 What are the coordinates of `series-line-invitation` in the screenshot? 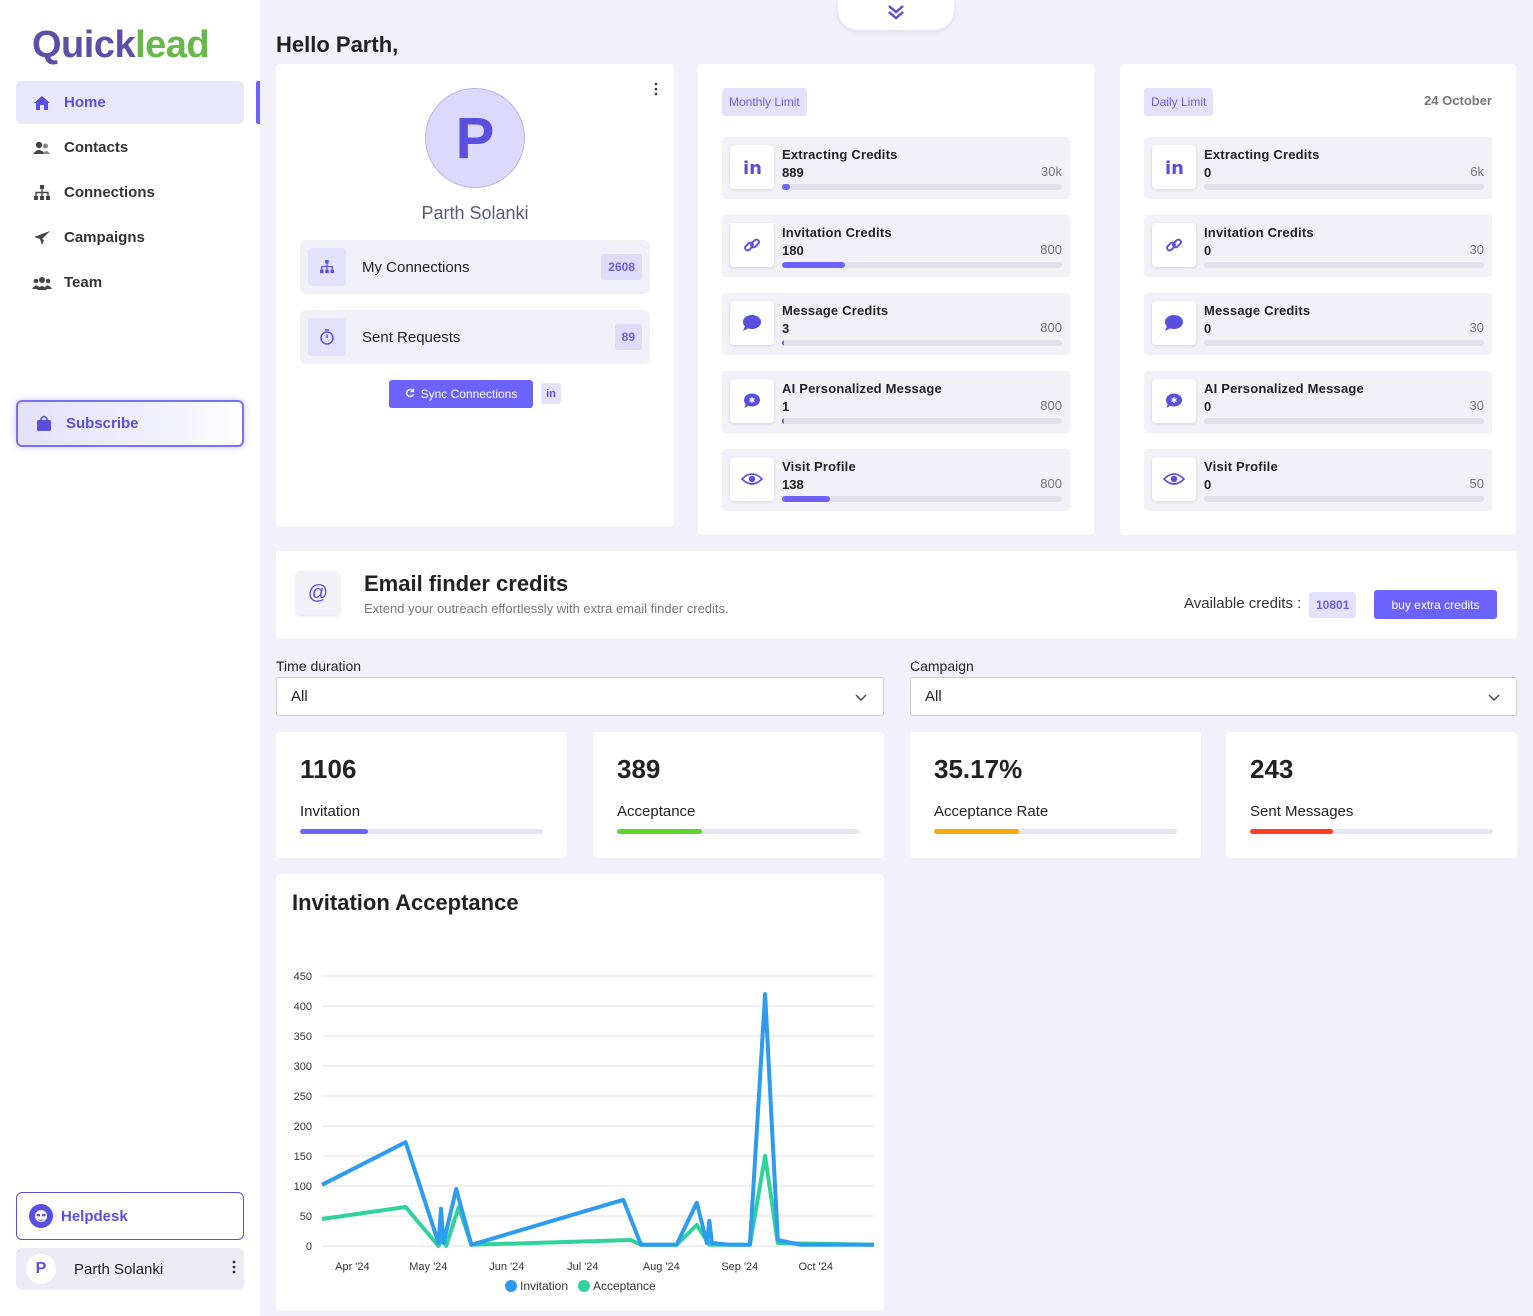 It's located at (597, 1119).